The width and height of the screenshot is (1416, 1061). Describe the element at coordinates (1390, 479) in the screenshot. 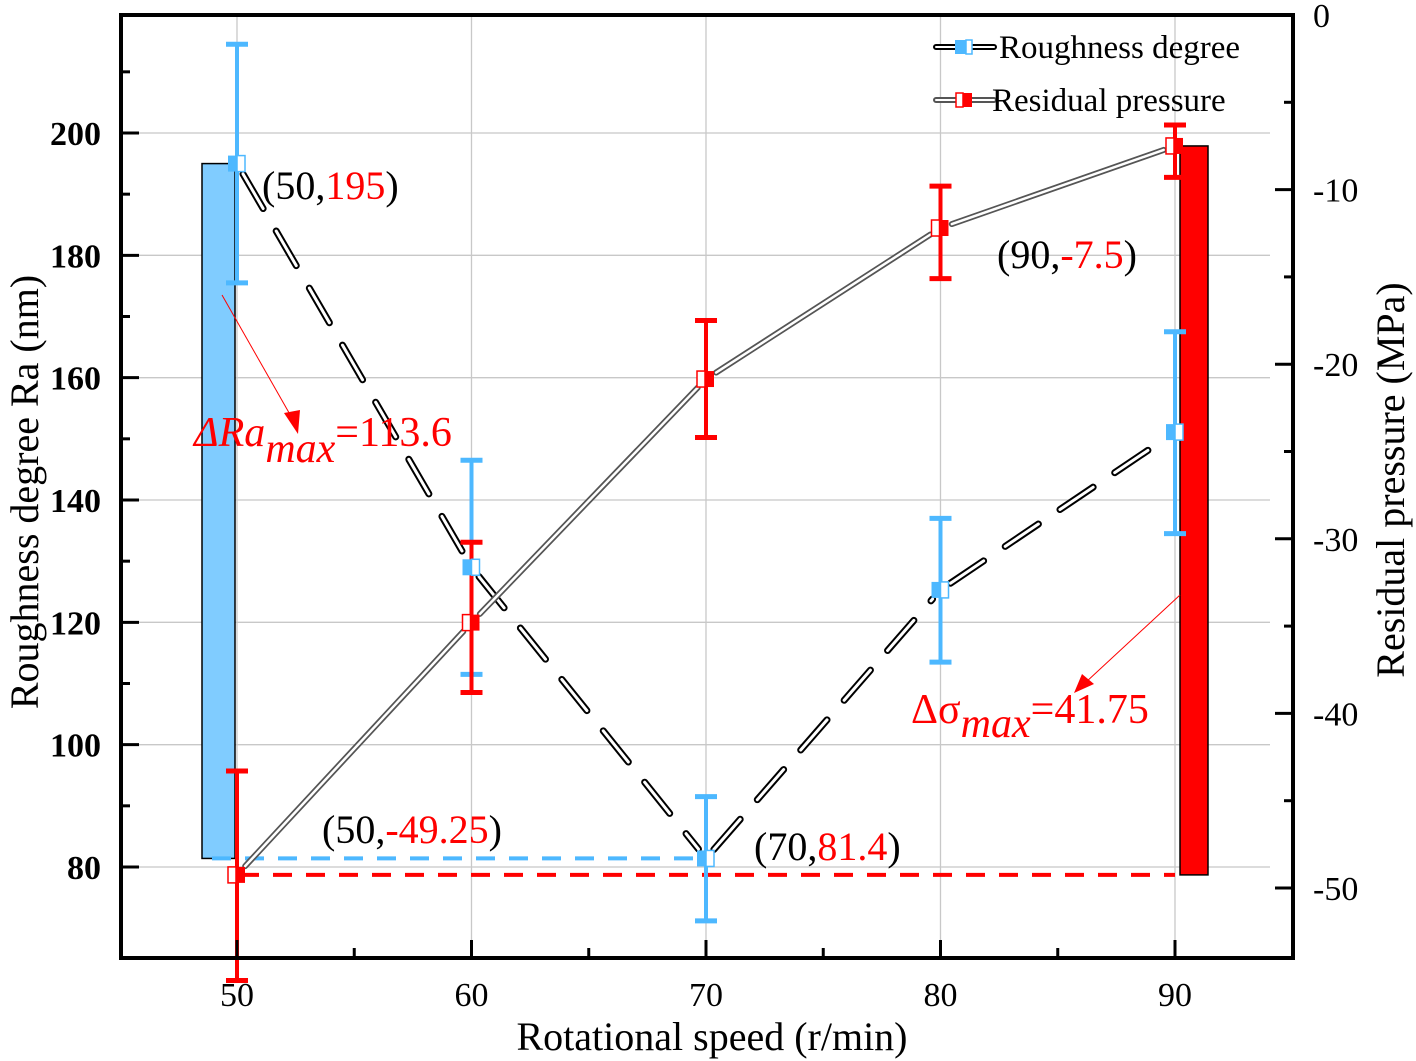

I see `y-axis-right-title: Residual pressure (MPa)` at that location.